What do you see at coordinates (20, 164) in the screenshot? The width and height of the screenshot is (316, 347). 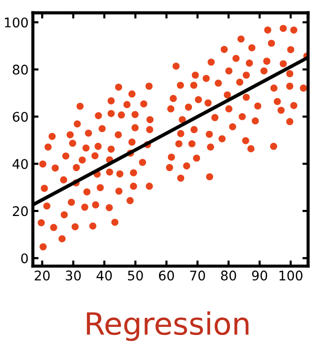 I see `y-tick-label: 40` at bounding box center [20, 164].